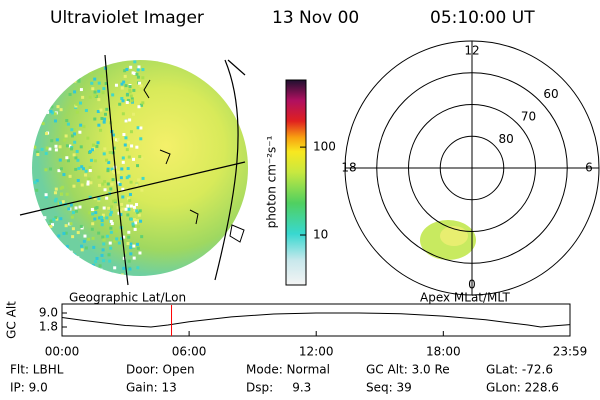  Describe the element at coordinates (408, 370) in the screenshot. I see `info-field: GC Alt: 3.0 Re` at that location.